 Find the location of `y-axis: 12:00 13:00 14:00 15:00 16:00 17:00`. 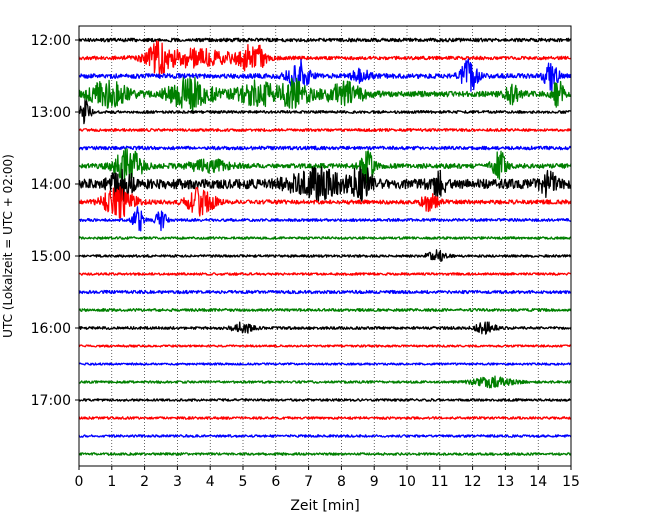

y-axis: 12:00 13:00 14:00 15:00 16:00 17:00 is located at coordinates (55, 221).